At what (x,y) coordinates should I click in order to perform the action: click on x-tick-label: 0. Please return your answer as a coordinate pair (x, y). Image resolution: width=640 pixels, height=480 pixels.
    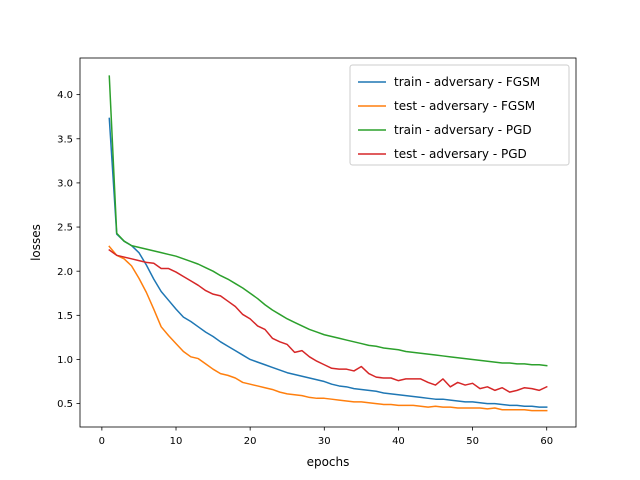
    Looking at the image, I should click on (102, 441).